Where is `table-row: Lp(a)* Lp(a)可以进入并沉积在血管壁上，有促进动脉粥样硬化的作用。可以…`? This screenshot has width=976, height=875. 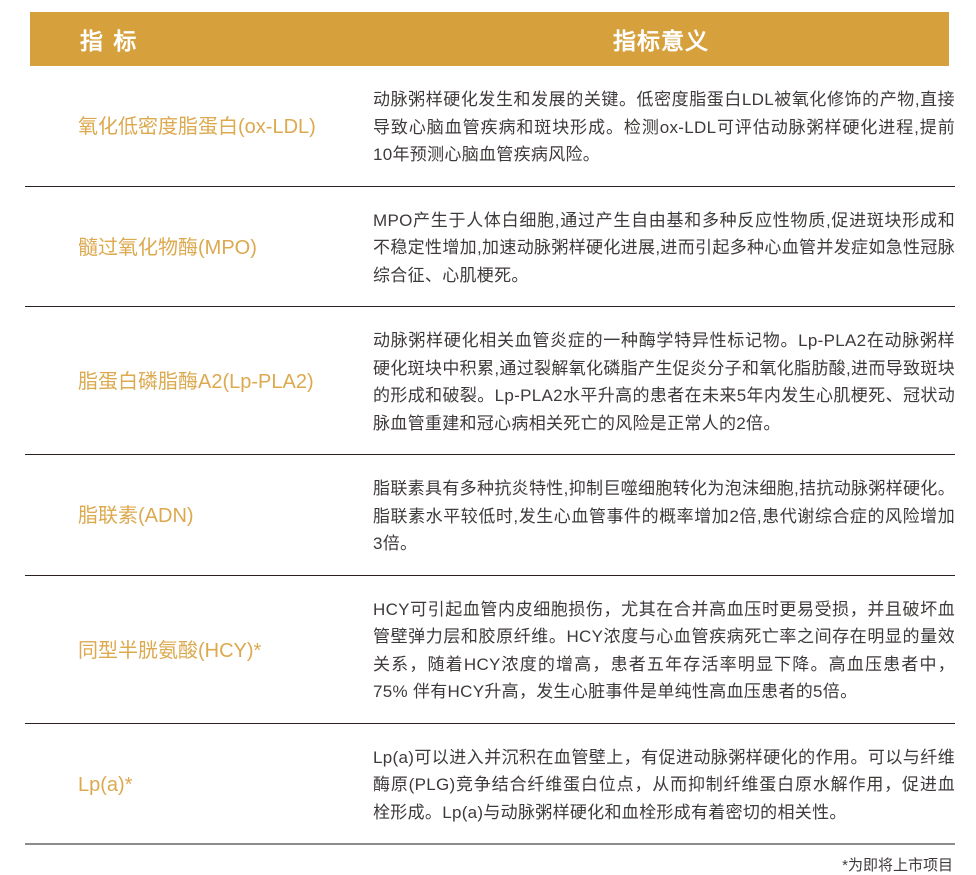 table-row: Lp(a)* Lp(a)可以进入并沉积在血管壁上，有促进动脉粥样硬化的作用。可以… is located at coordinates (490, 784).